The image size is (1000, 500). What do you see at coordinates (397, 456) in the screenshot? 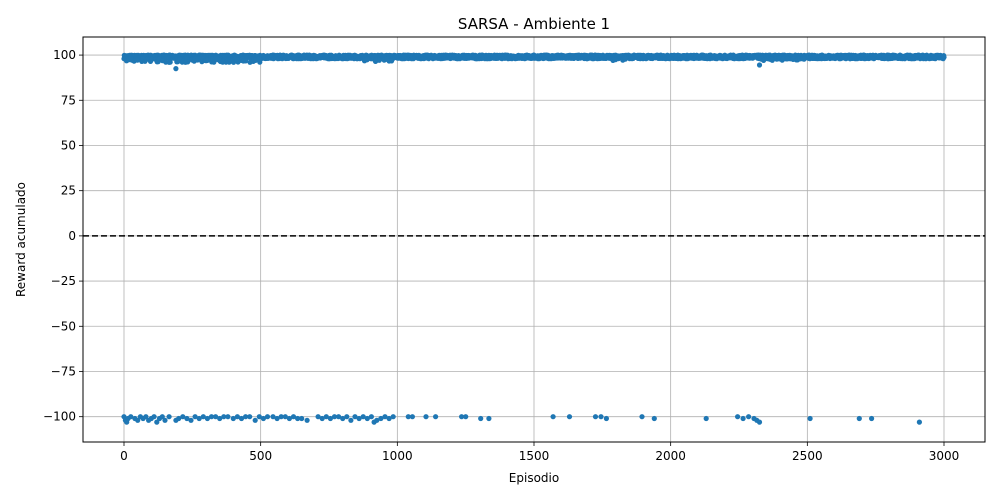
I see `x-tick-label: 1000` at bounding box center [397, 456].